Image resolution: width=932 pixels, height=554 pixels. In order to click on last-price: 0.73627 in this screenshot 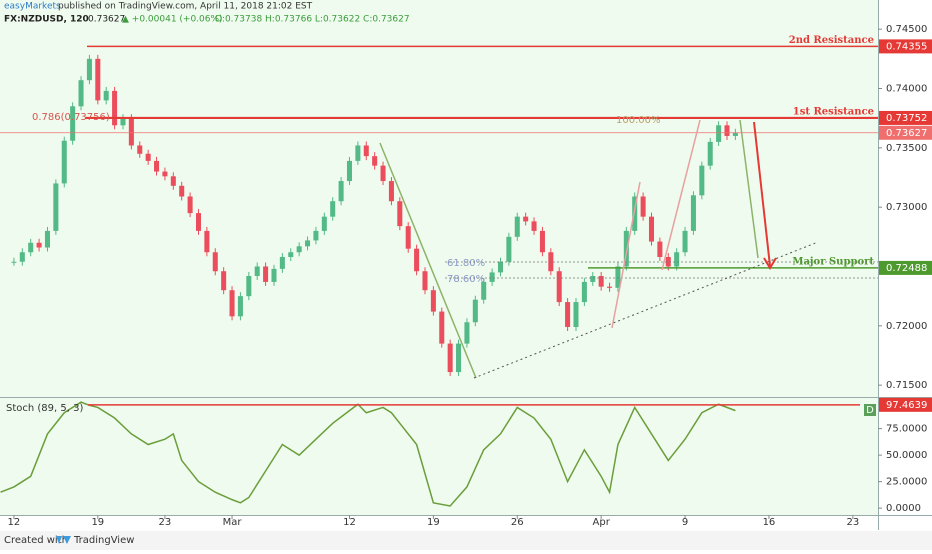, I will do `click(106, 20)`.